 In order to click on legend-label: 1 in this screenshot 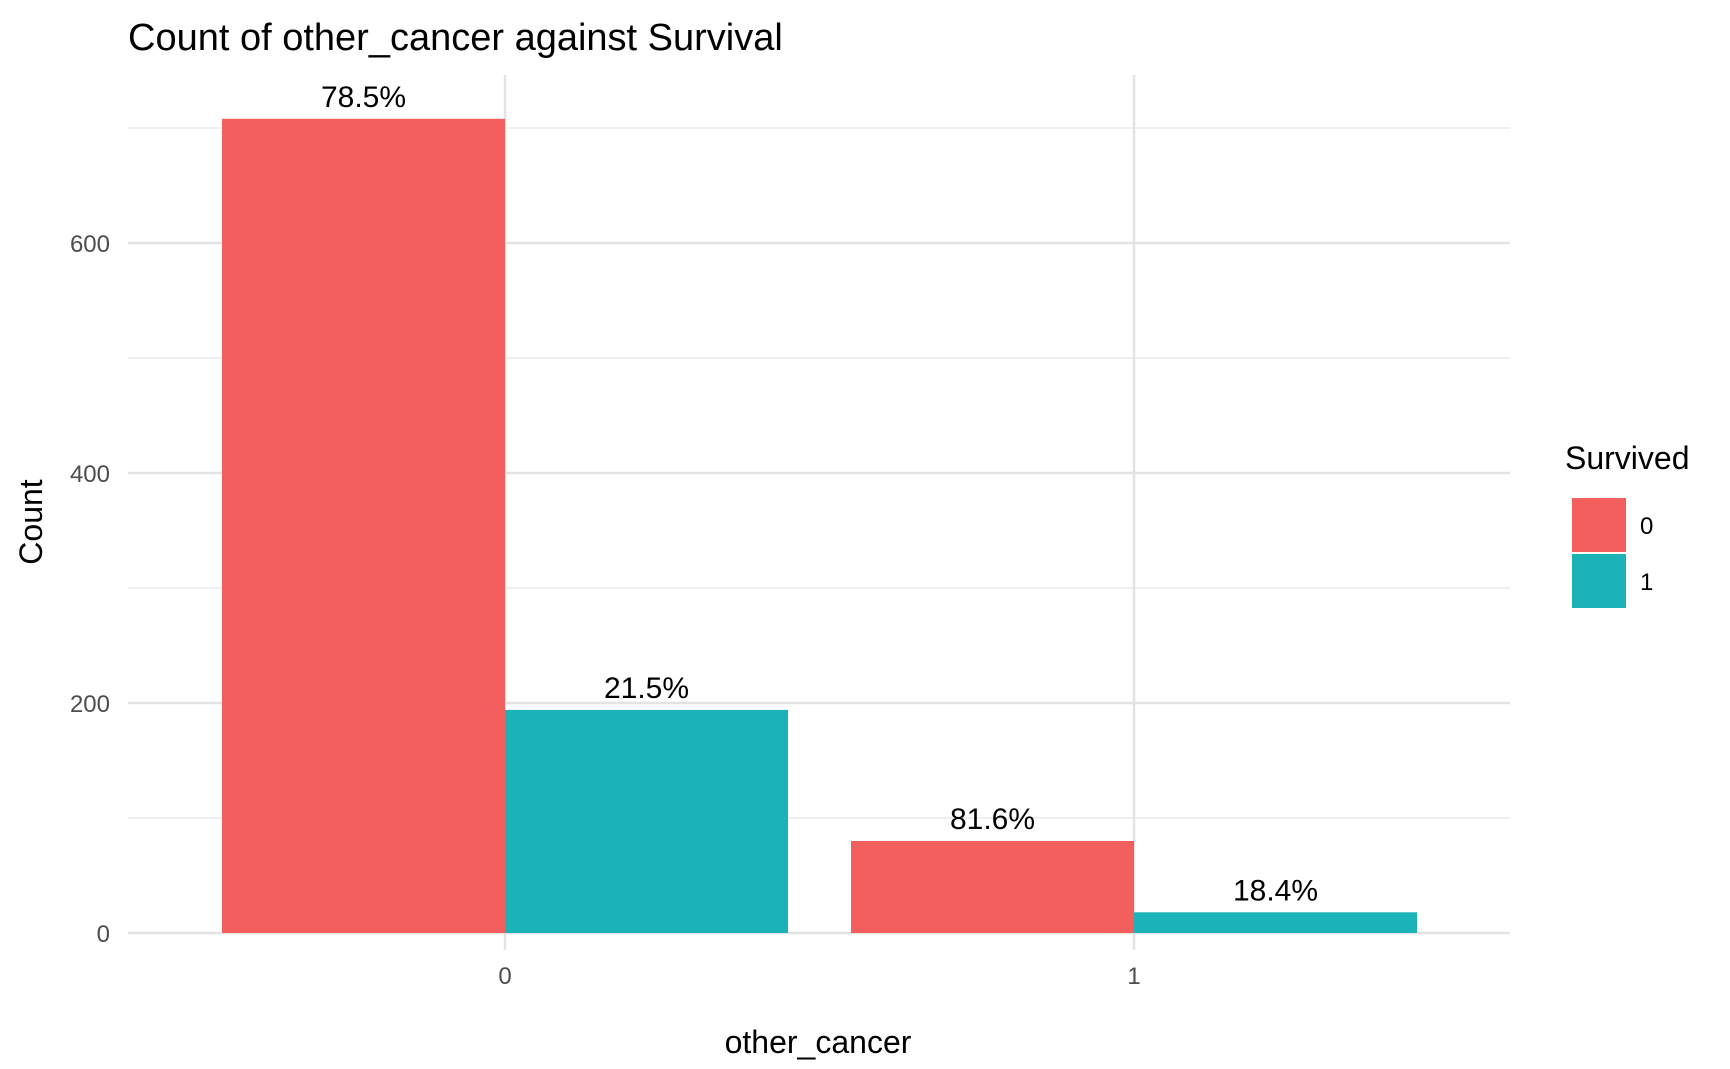, I will do `click(1646, 582)`.